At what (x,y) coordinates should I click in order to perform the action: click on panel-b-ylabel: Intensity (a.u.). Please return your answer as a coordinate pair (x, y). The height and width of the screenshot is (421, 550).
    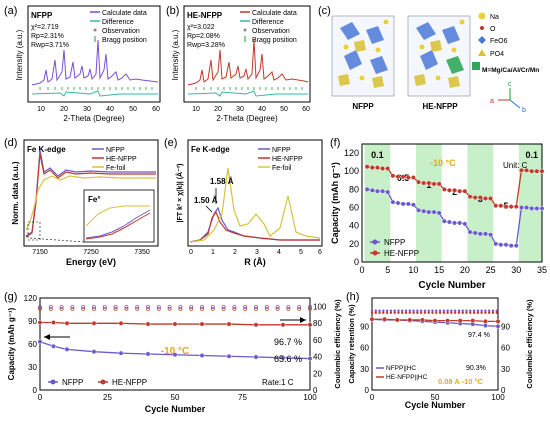
    Looking at the image, I should click on (175, 54).